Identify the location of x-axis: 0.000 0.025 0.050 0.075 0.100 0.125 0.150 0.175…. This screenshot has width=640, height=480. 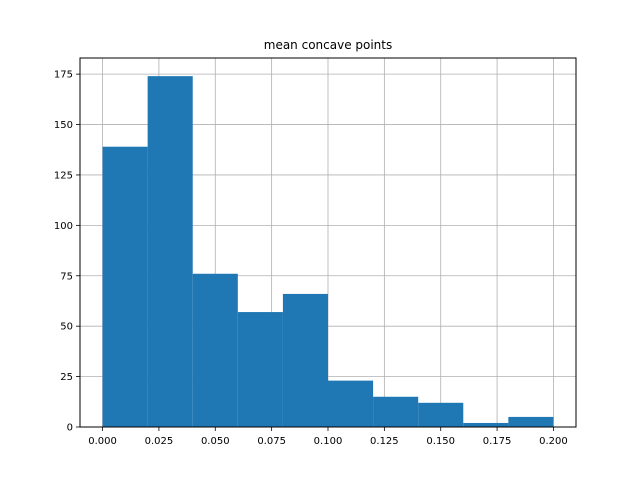
(328, 437).